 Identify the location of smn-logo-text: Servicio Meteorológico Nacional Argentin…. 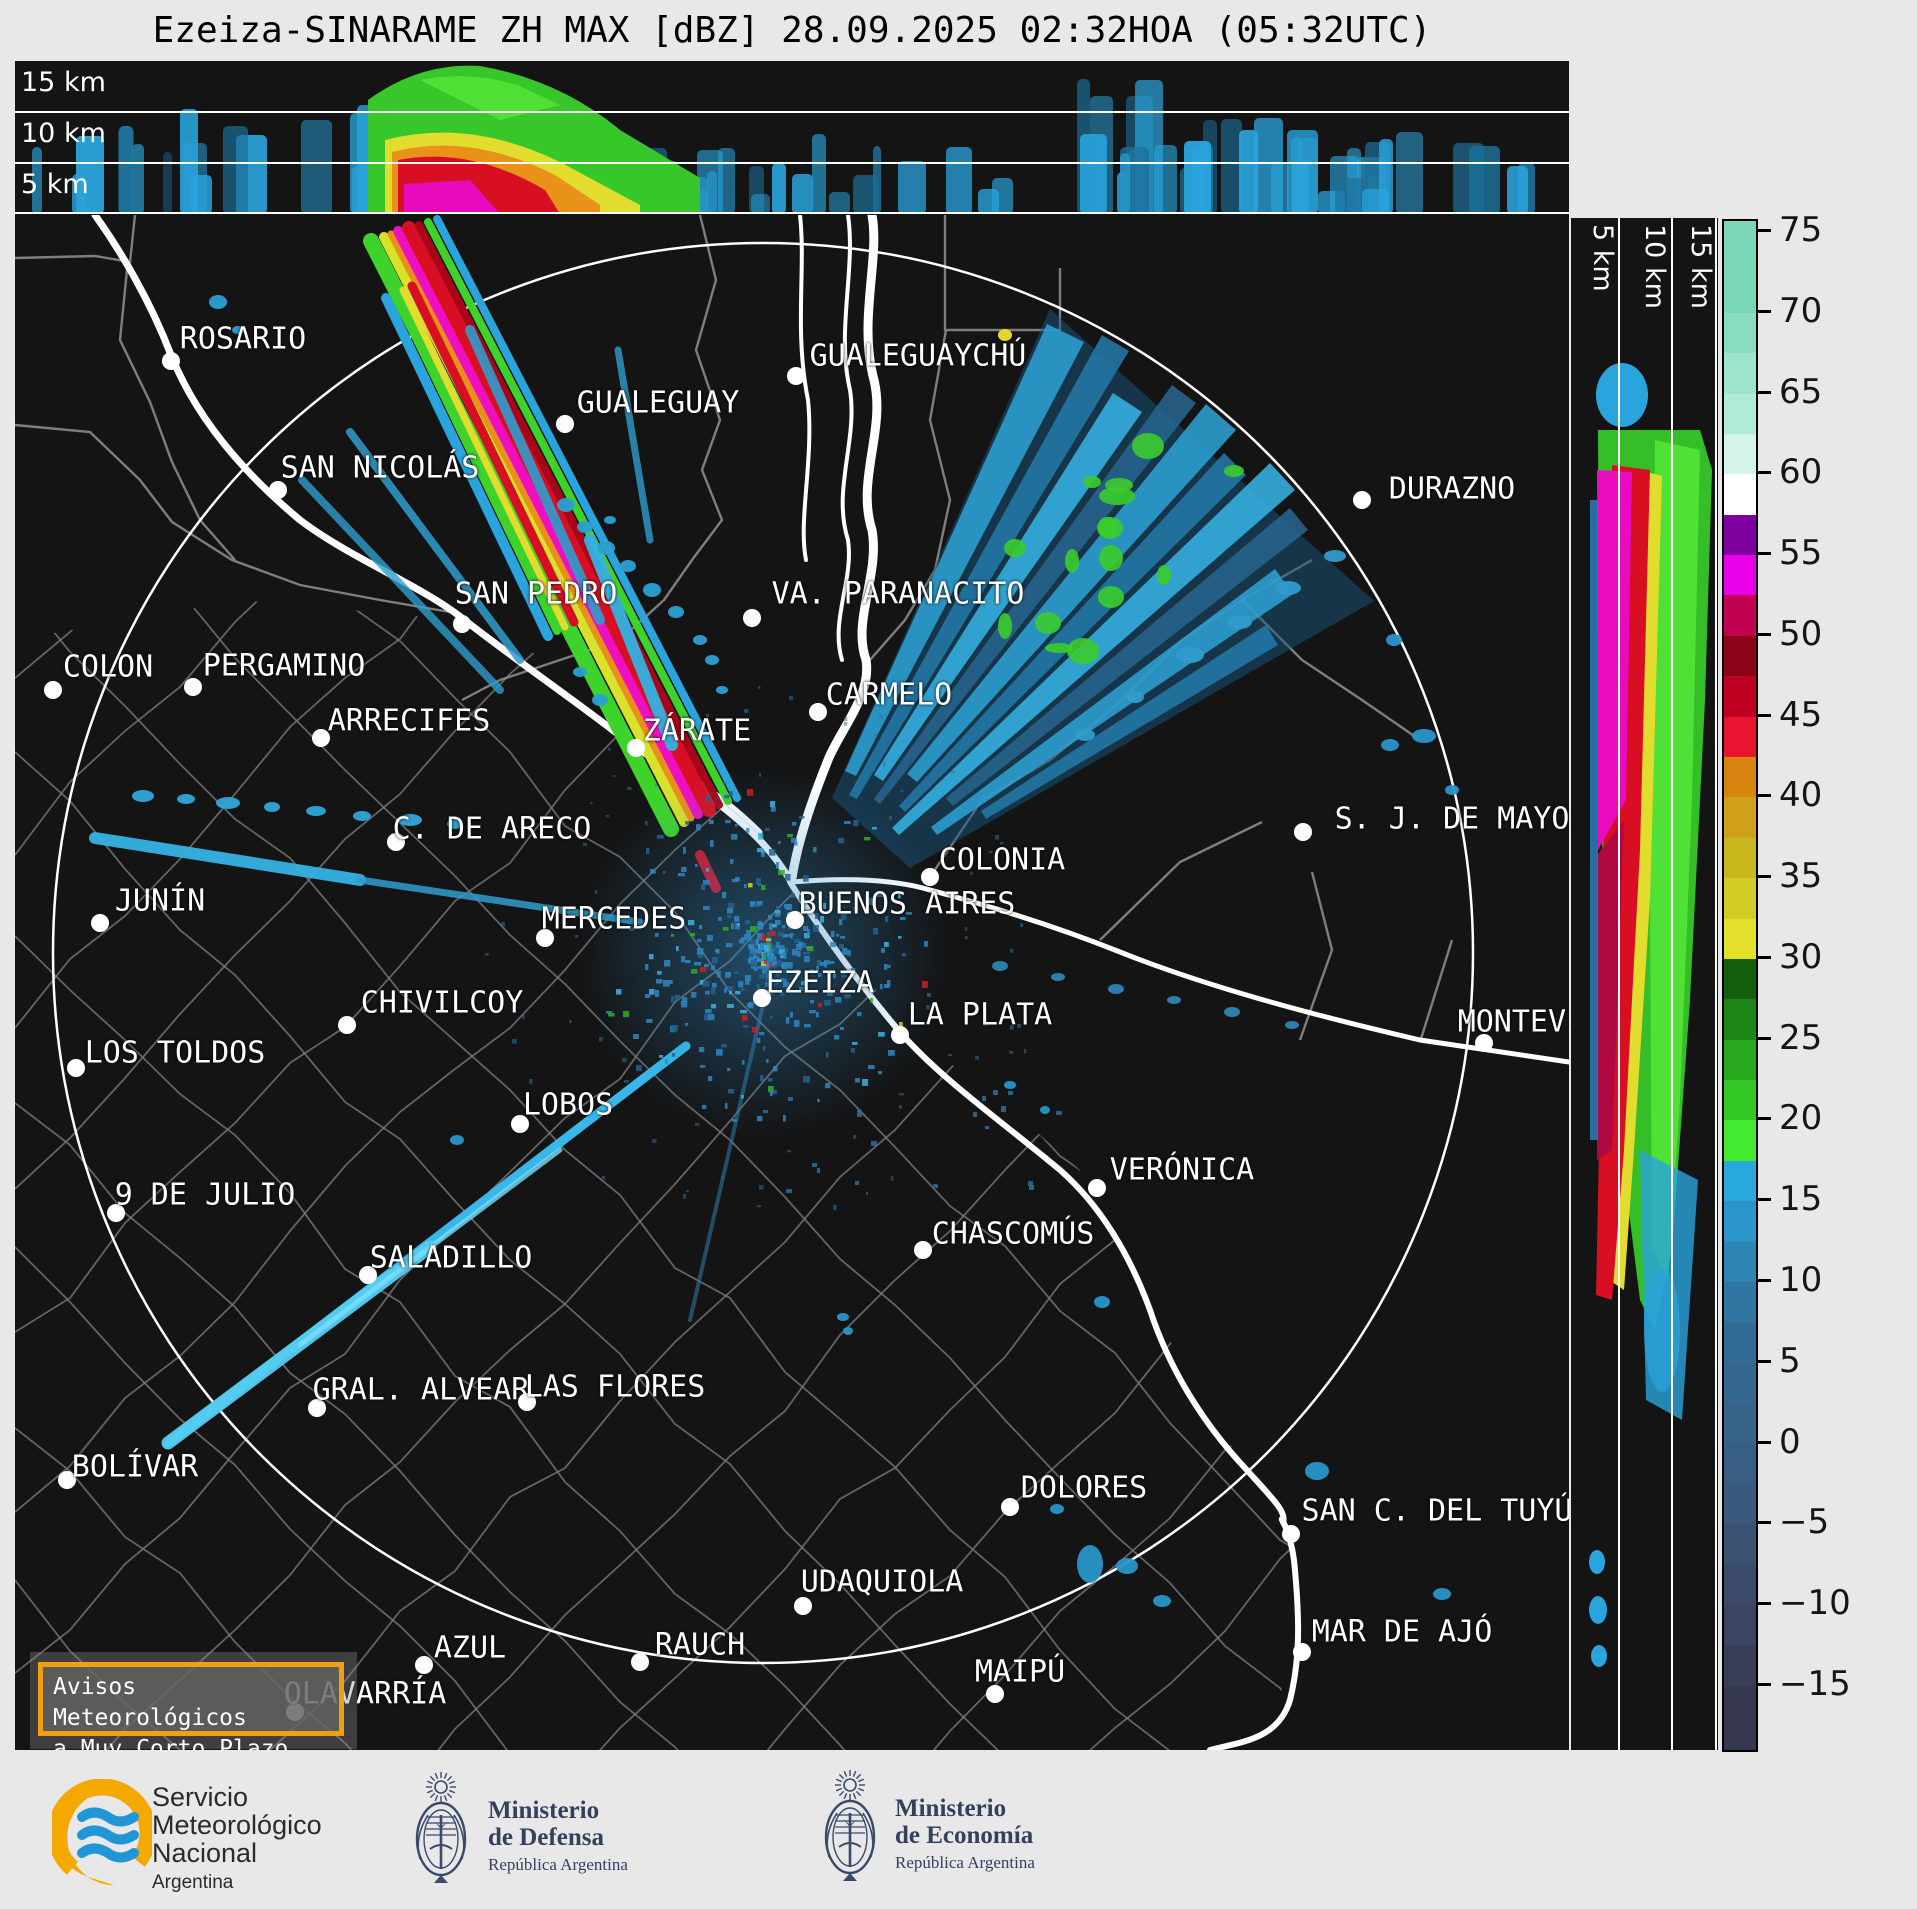
(237, 1837).